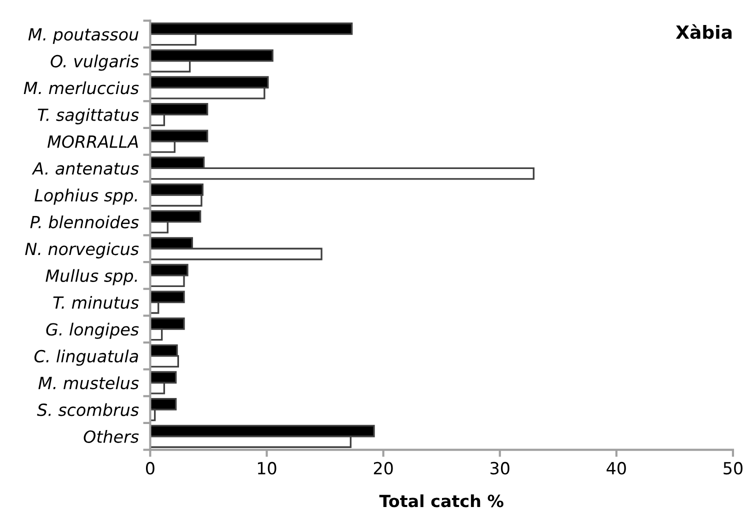  I want to click on y-tick-label: S. scombrus, so click(88, 409).